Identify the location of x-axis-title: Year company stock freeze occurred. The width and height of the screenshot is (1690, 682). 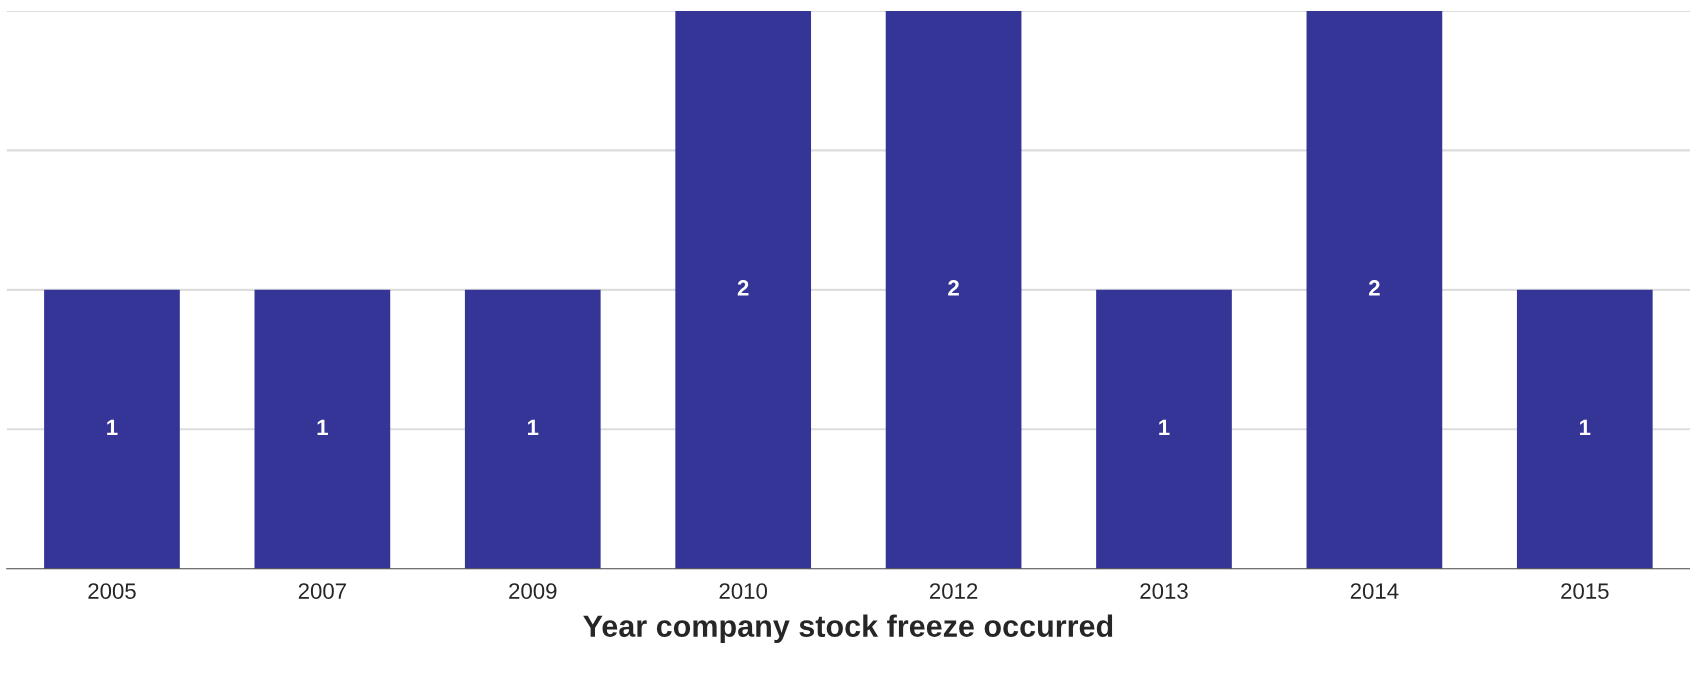
(848, 628).